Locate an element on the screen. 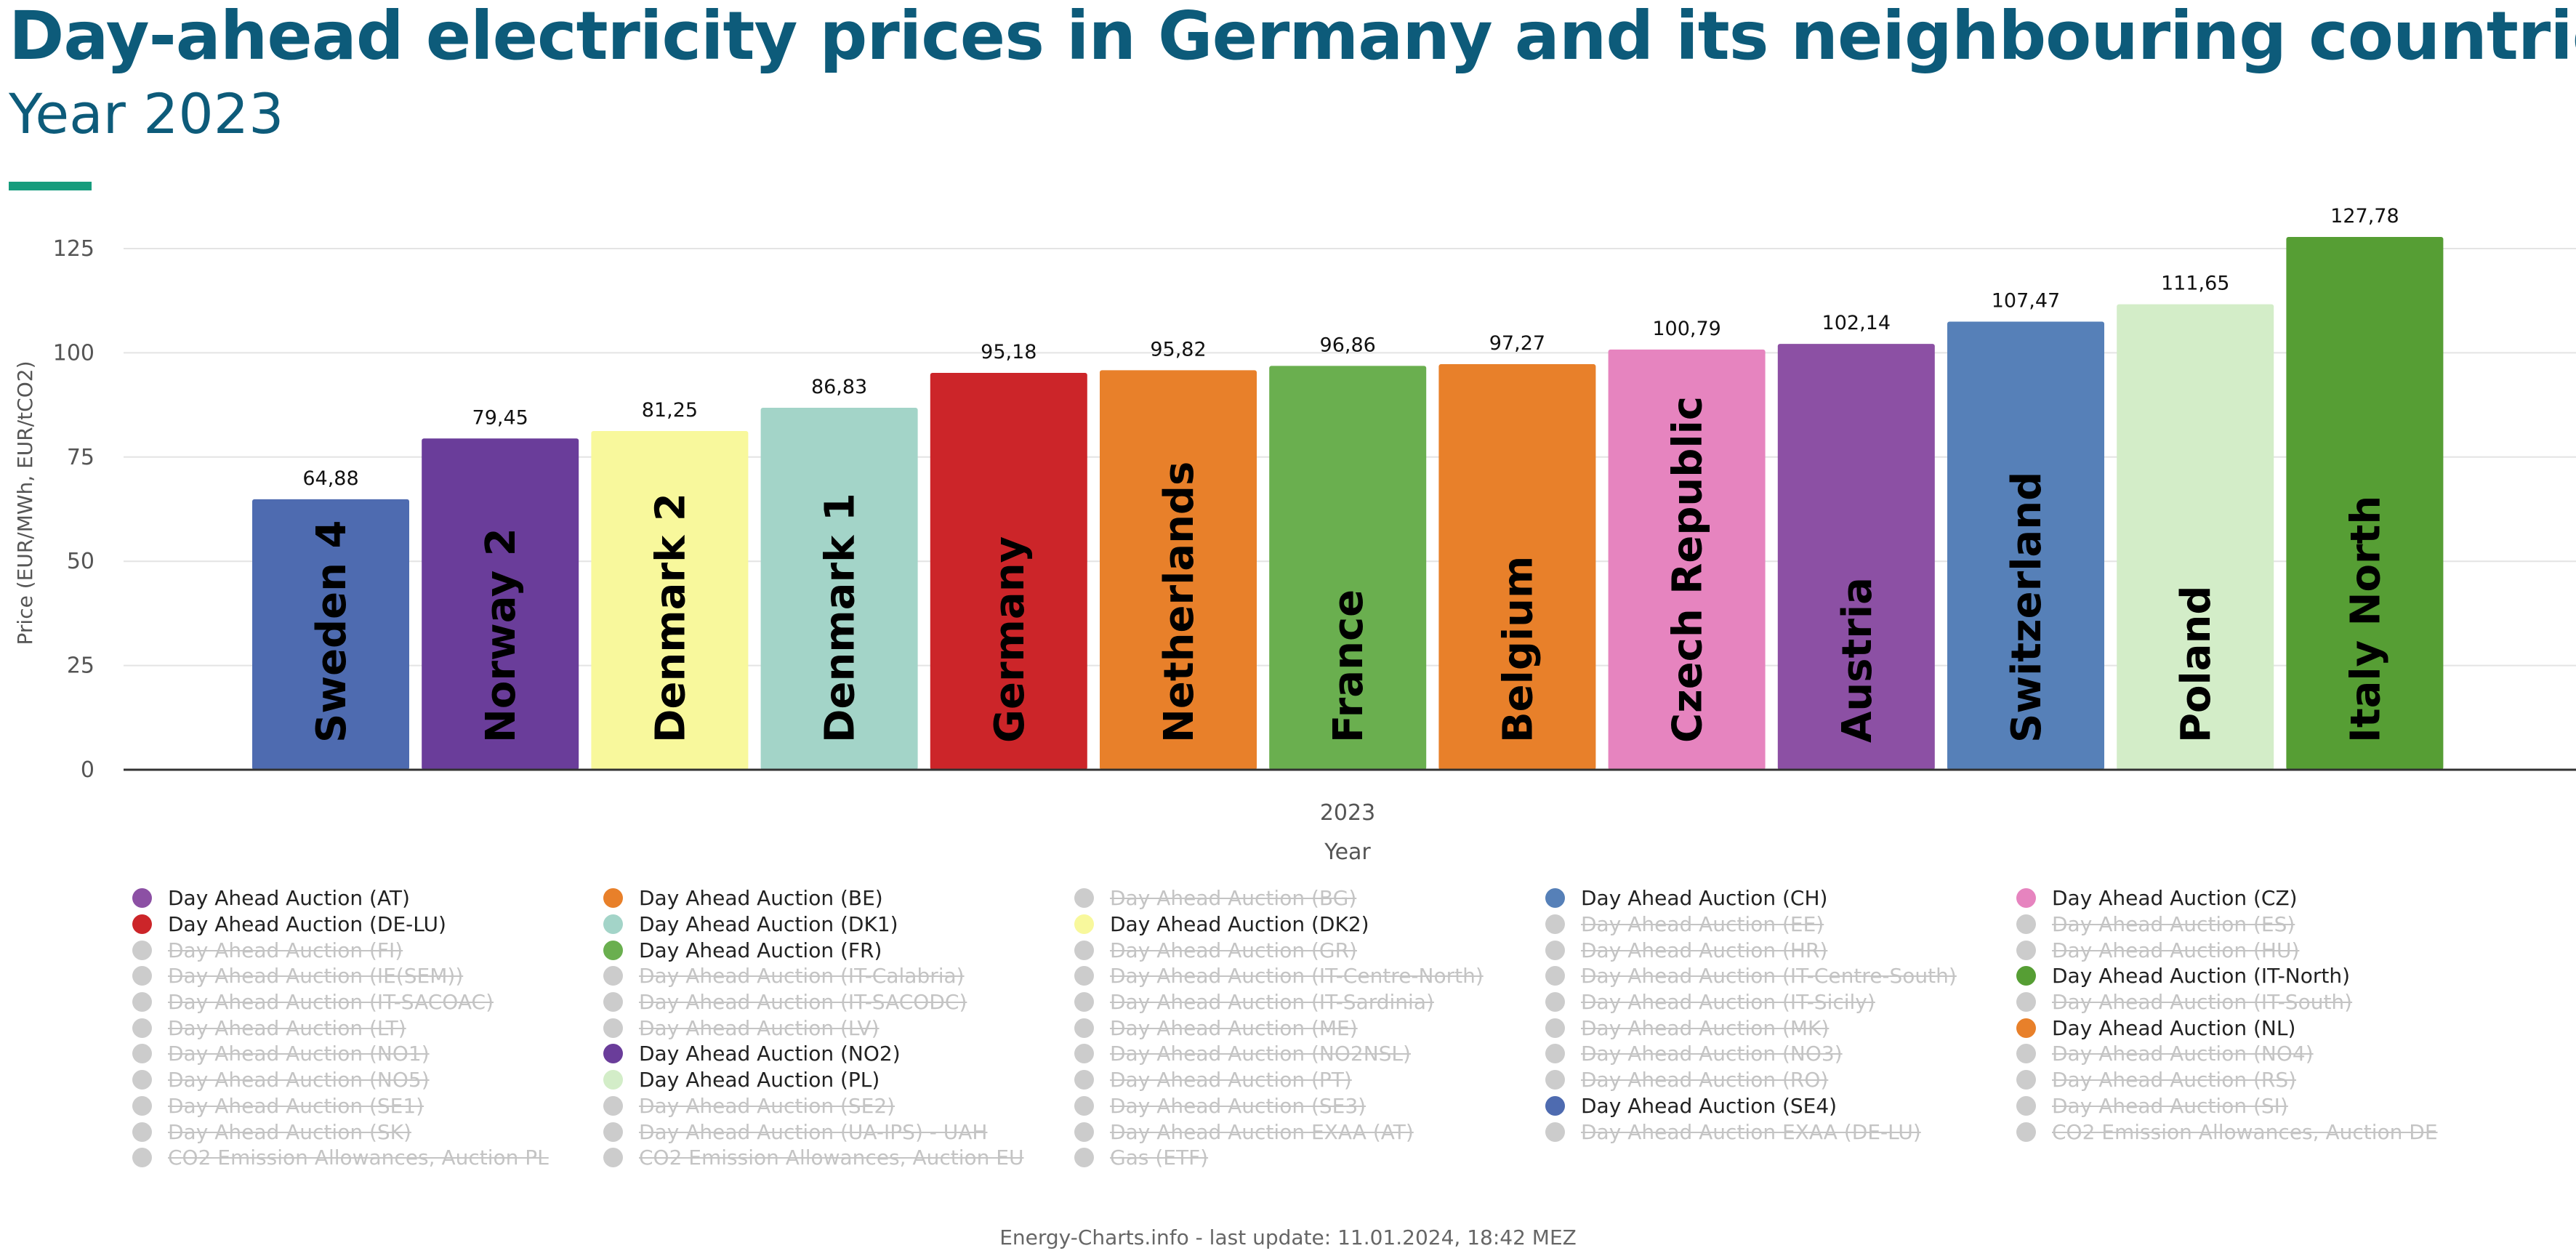 Image resolution: width=2576 pixels, height=1256 pixels. legend-item: Day Ahead Auction (IT-Calabria) is located at coordinates (838, 976).